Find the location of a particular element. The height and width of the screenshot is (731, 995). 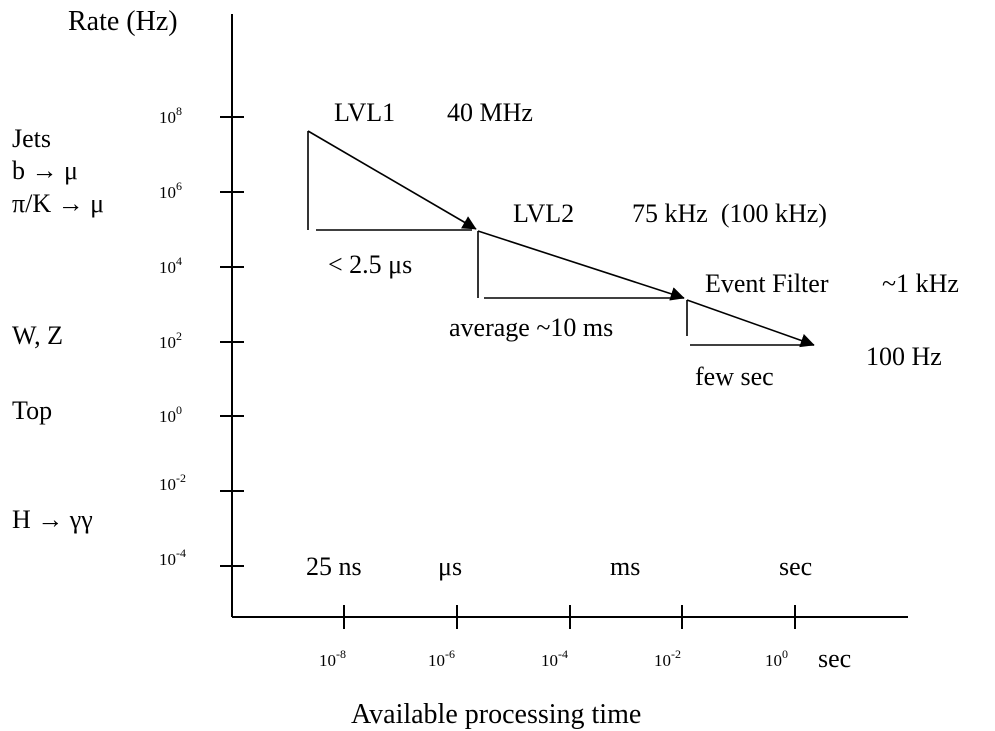

x-tick-label: 10⁻⁶ is located at coordinates (441, 658).